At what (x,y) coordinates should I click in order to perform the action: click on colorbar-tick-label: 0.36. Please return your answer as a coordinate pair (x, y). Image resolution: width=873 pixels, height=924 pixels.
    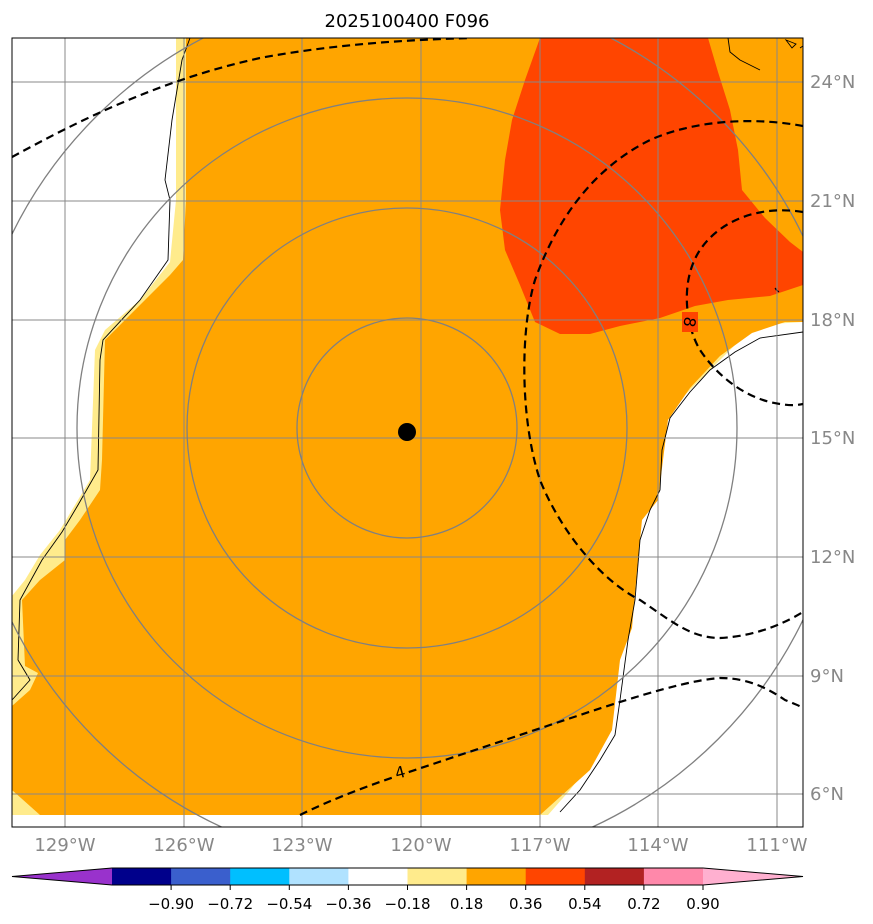
    Looking at the image, I should click on (525, 904).